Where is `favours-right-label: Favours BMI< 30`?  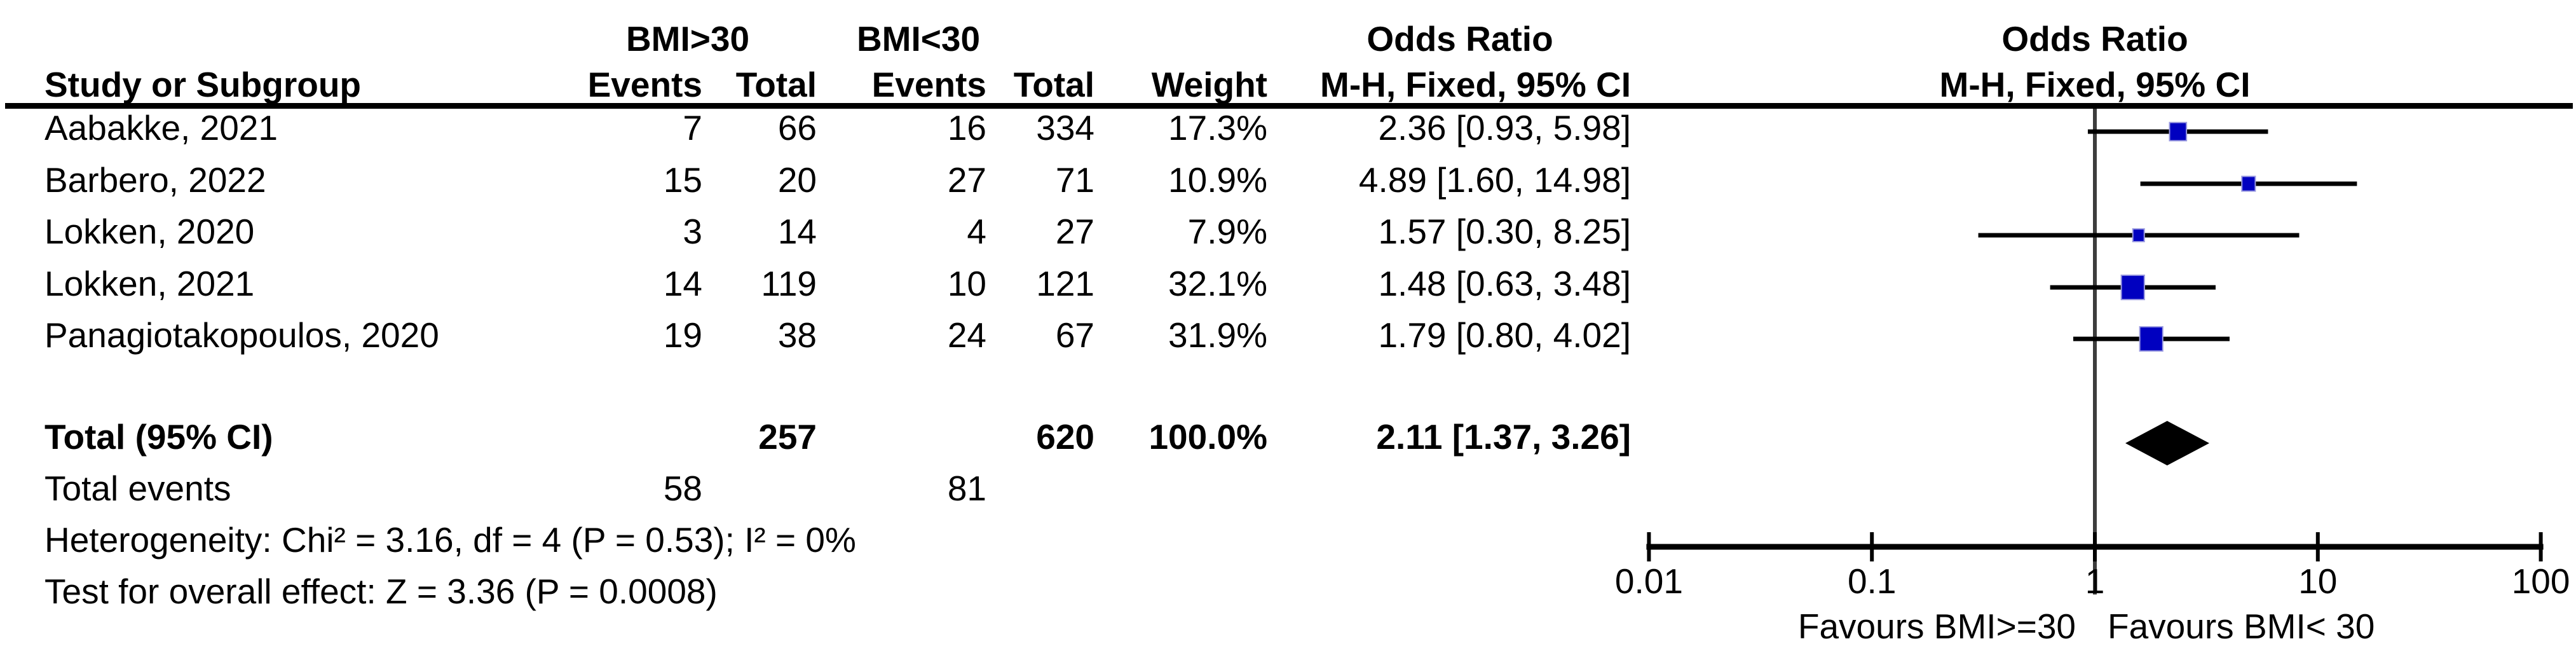
favours-right-label: Favours BMI< 30 is located at coordinates (2241, 626).